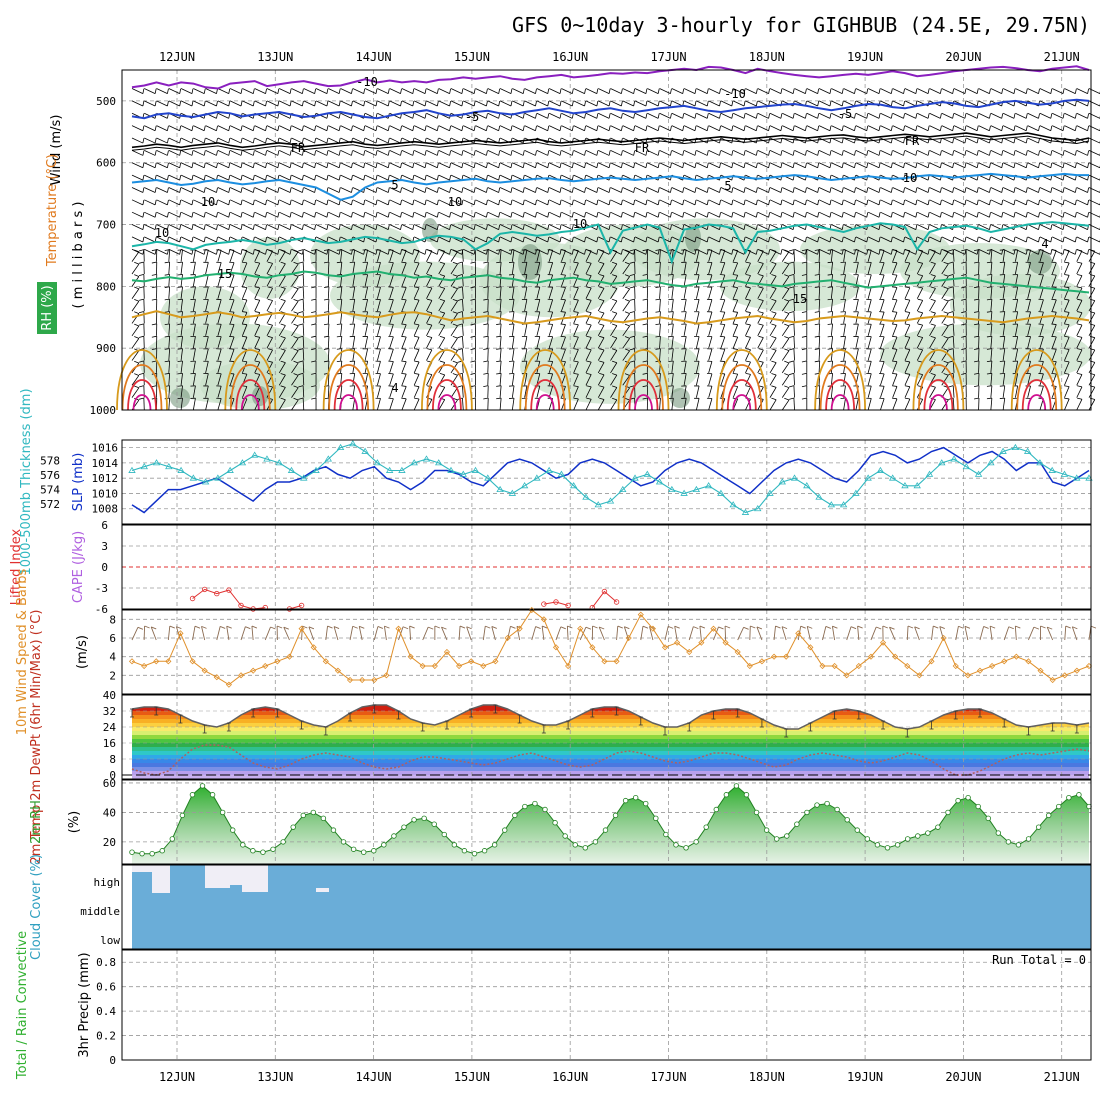 This screenshot has width=1100, height=1100. Describe the element at coordinates (105, 448) in the screenshot. I see `slp-tick-label: 1016` at that location.